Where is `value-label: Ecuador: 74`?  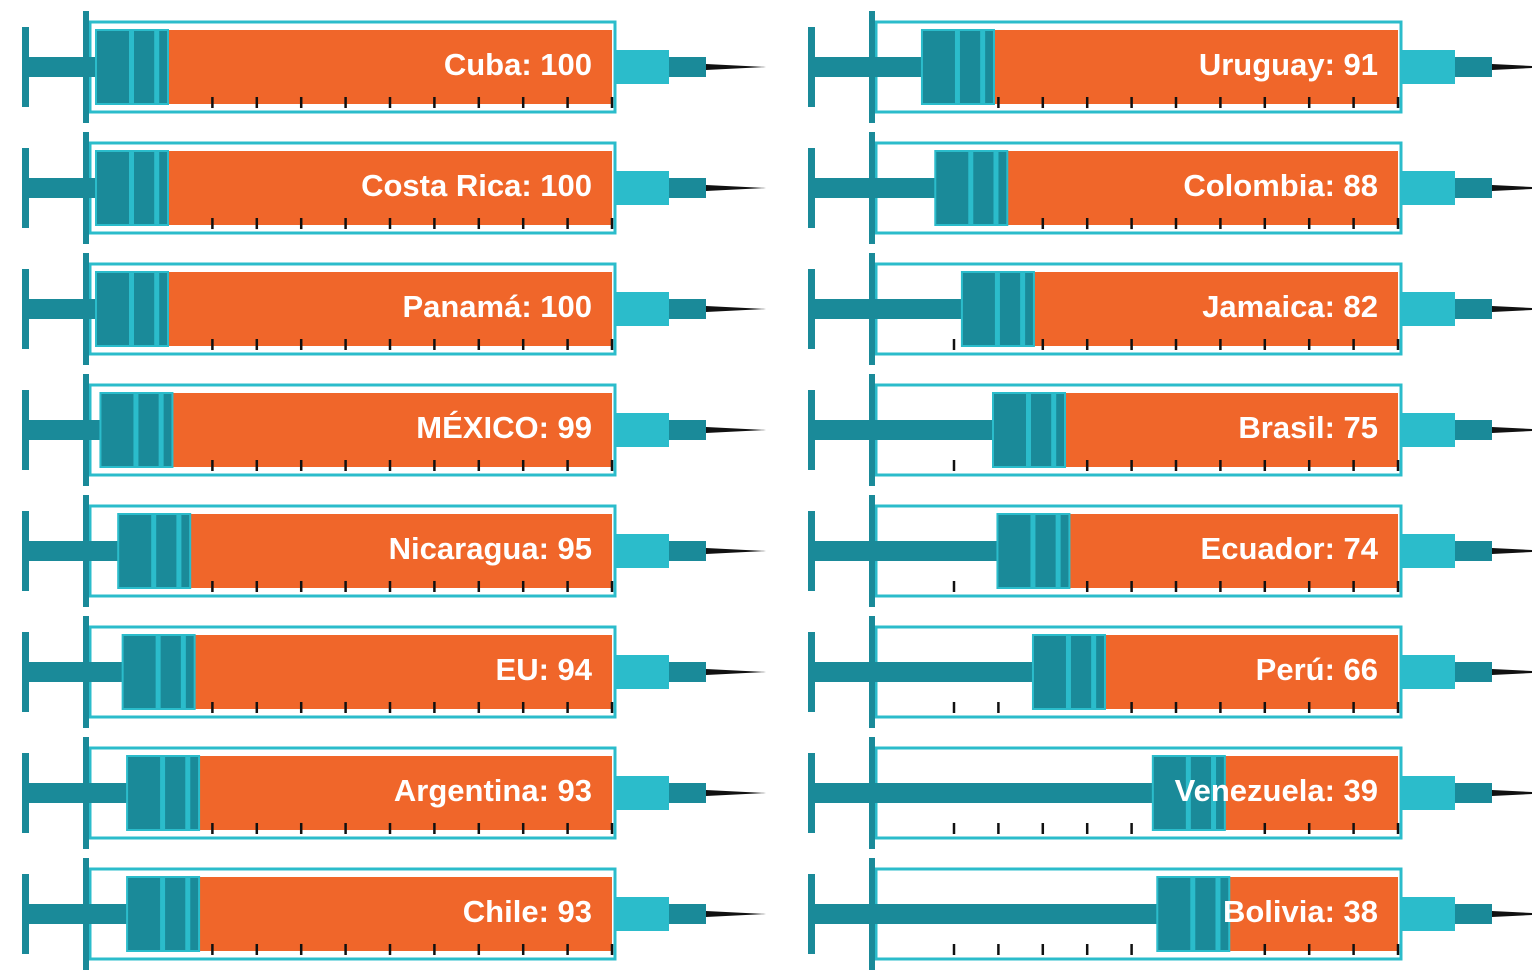 value-label: Ecuador: 74 is located at coordinates (1290, 548).